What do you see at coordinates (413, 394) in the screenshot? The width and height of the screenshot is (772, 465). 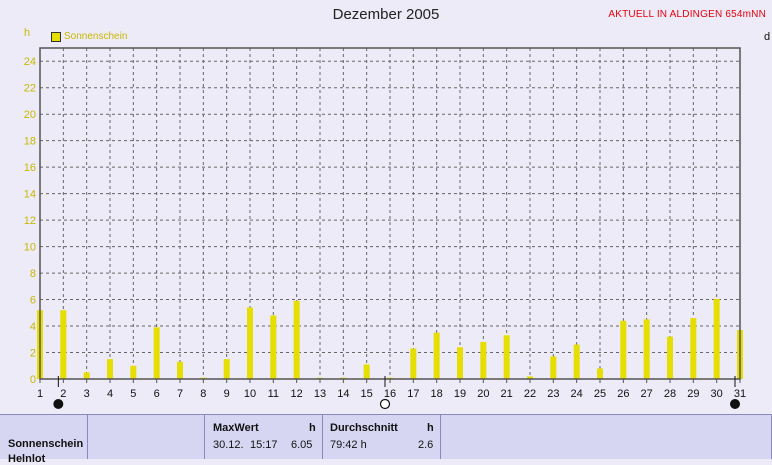 I see `x-tick-label: 17` at bounding box center [413, 394].